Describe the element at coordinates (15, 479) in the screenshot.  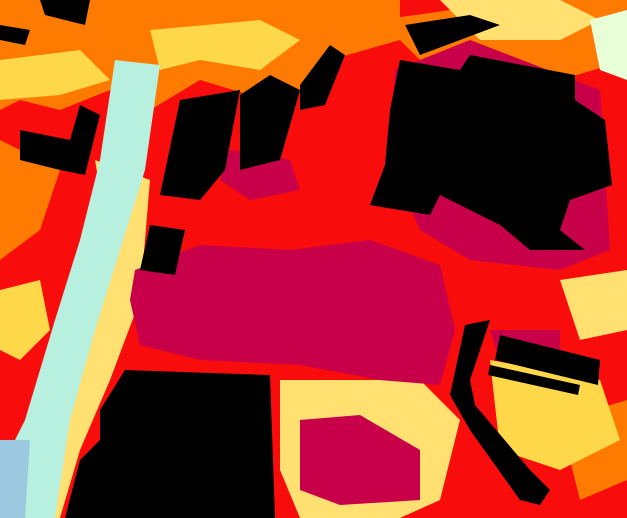
I see `river-deep` at that location.